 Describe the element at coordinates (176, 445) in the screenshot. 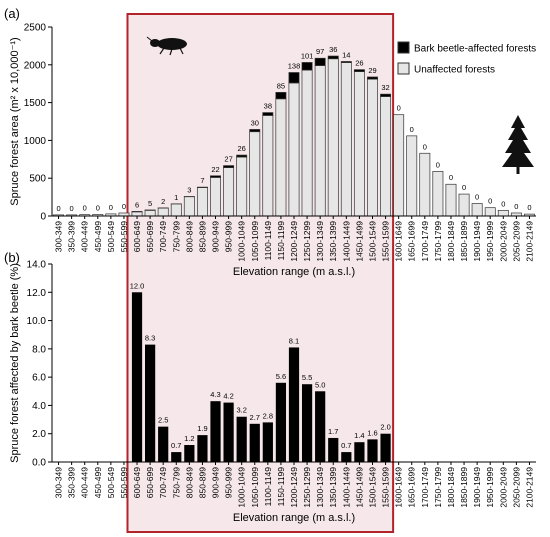

I see `data-label: 0.7` at that location.